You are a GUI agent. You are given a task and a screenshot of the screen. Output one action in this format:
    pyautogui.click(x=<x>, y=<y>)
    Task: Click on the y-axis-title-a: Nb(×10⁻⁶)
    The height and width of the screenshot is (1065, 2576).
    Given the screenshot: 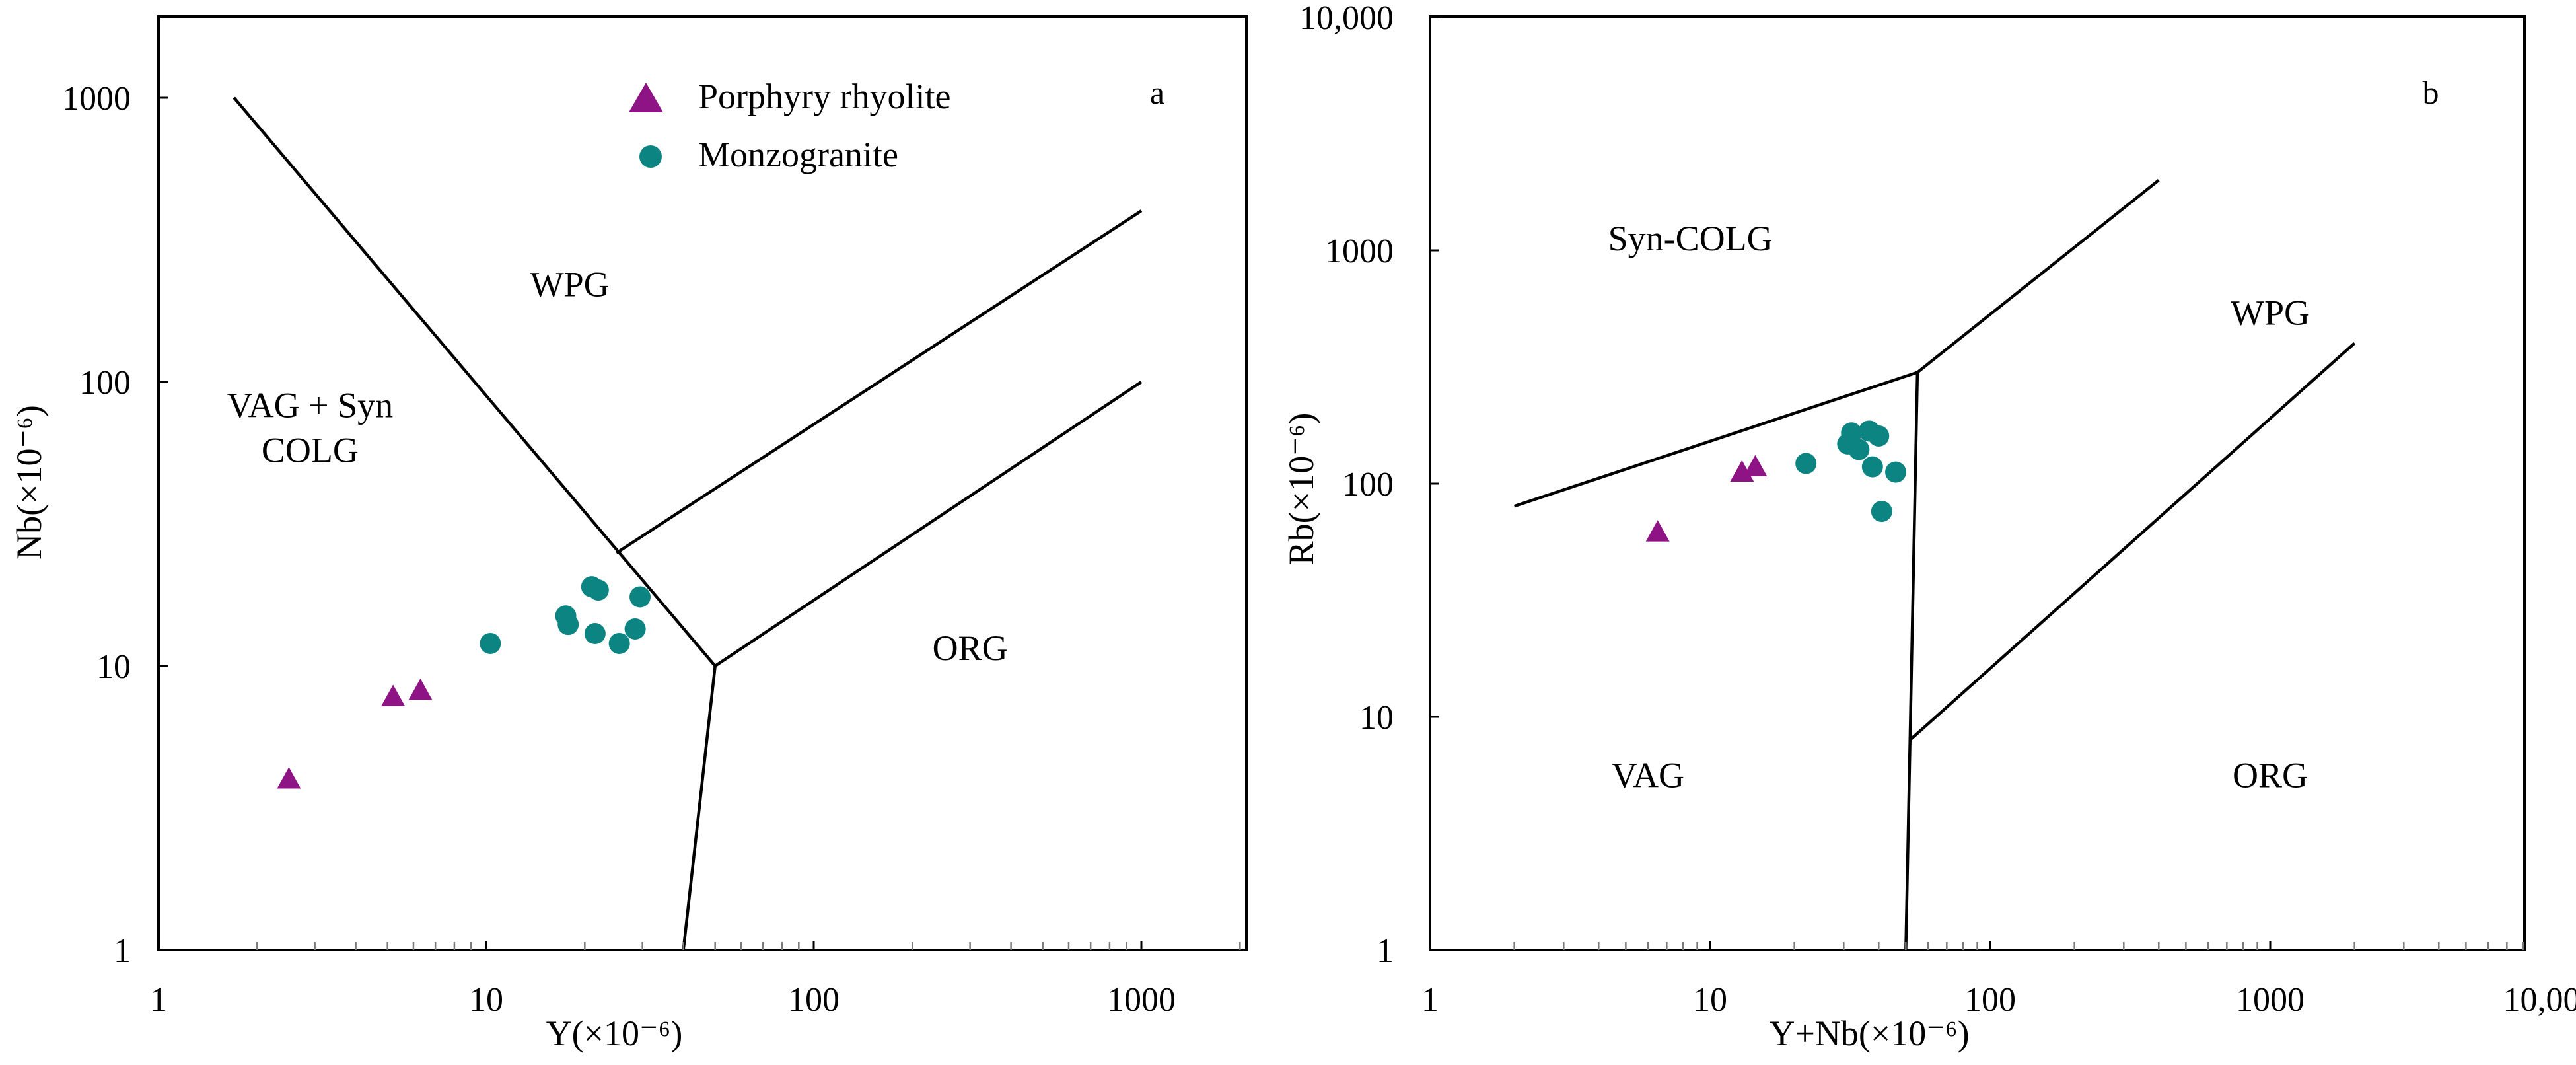 What is the action you would take?
    pyautogui.click(x=29, y=482)
    